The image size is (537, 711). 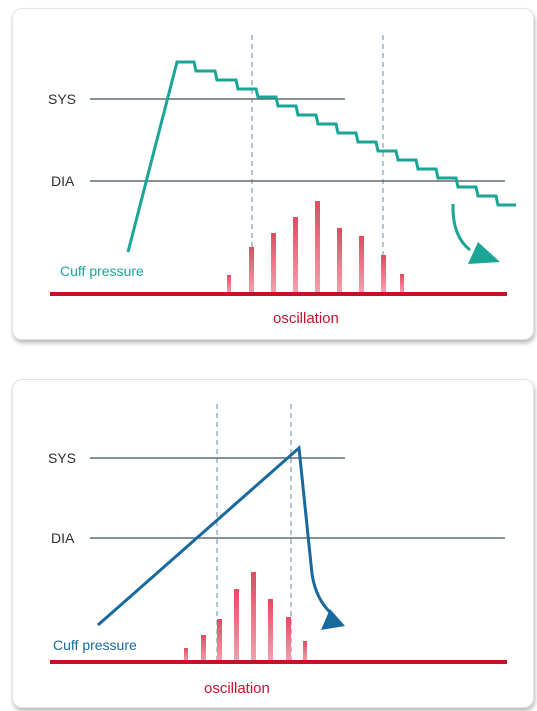 What do you see at coordinates (215, 535) in the screenshot?
I see `cuff-pressure-curve` at bounding box center [215, 535].